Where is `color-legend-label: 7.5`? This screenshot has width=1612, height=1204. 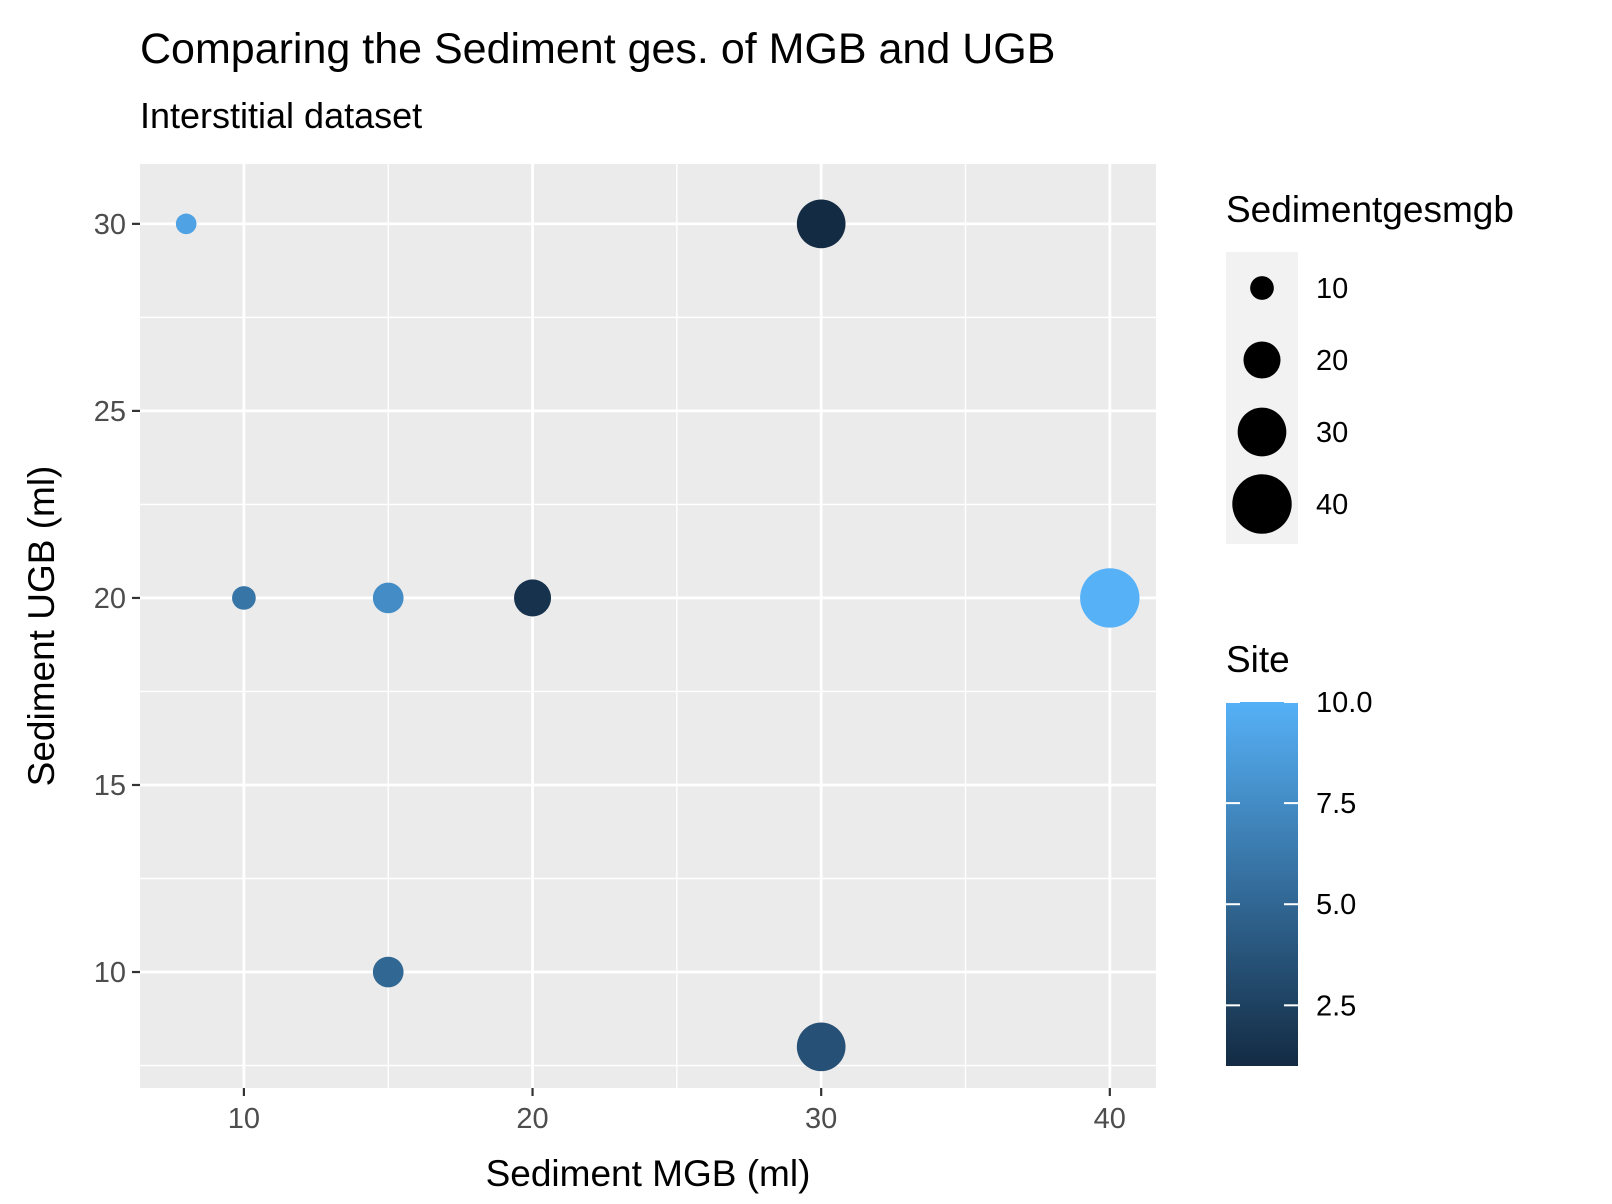
color-legend-label: 7.5 is located at coordinates (1336, 804).